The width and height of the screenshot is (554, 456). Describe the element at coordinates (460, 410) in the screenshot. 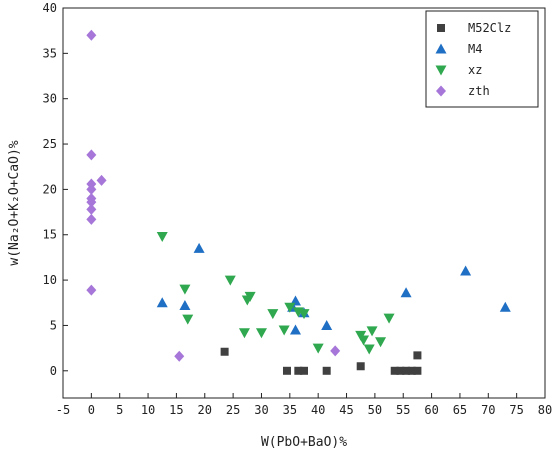

I see `x-tick-label: 65` at that location.